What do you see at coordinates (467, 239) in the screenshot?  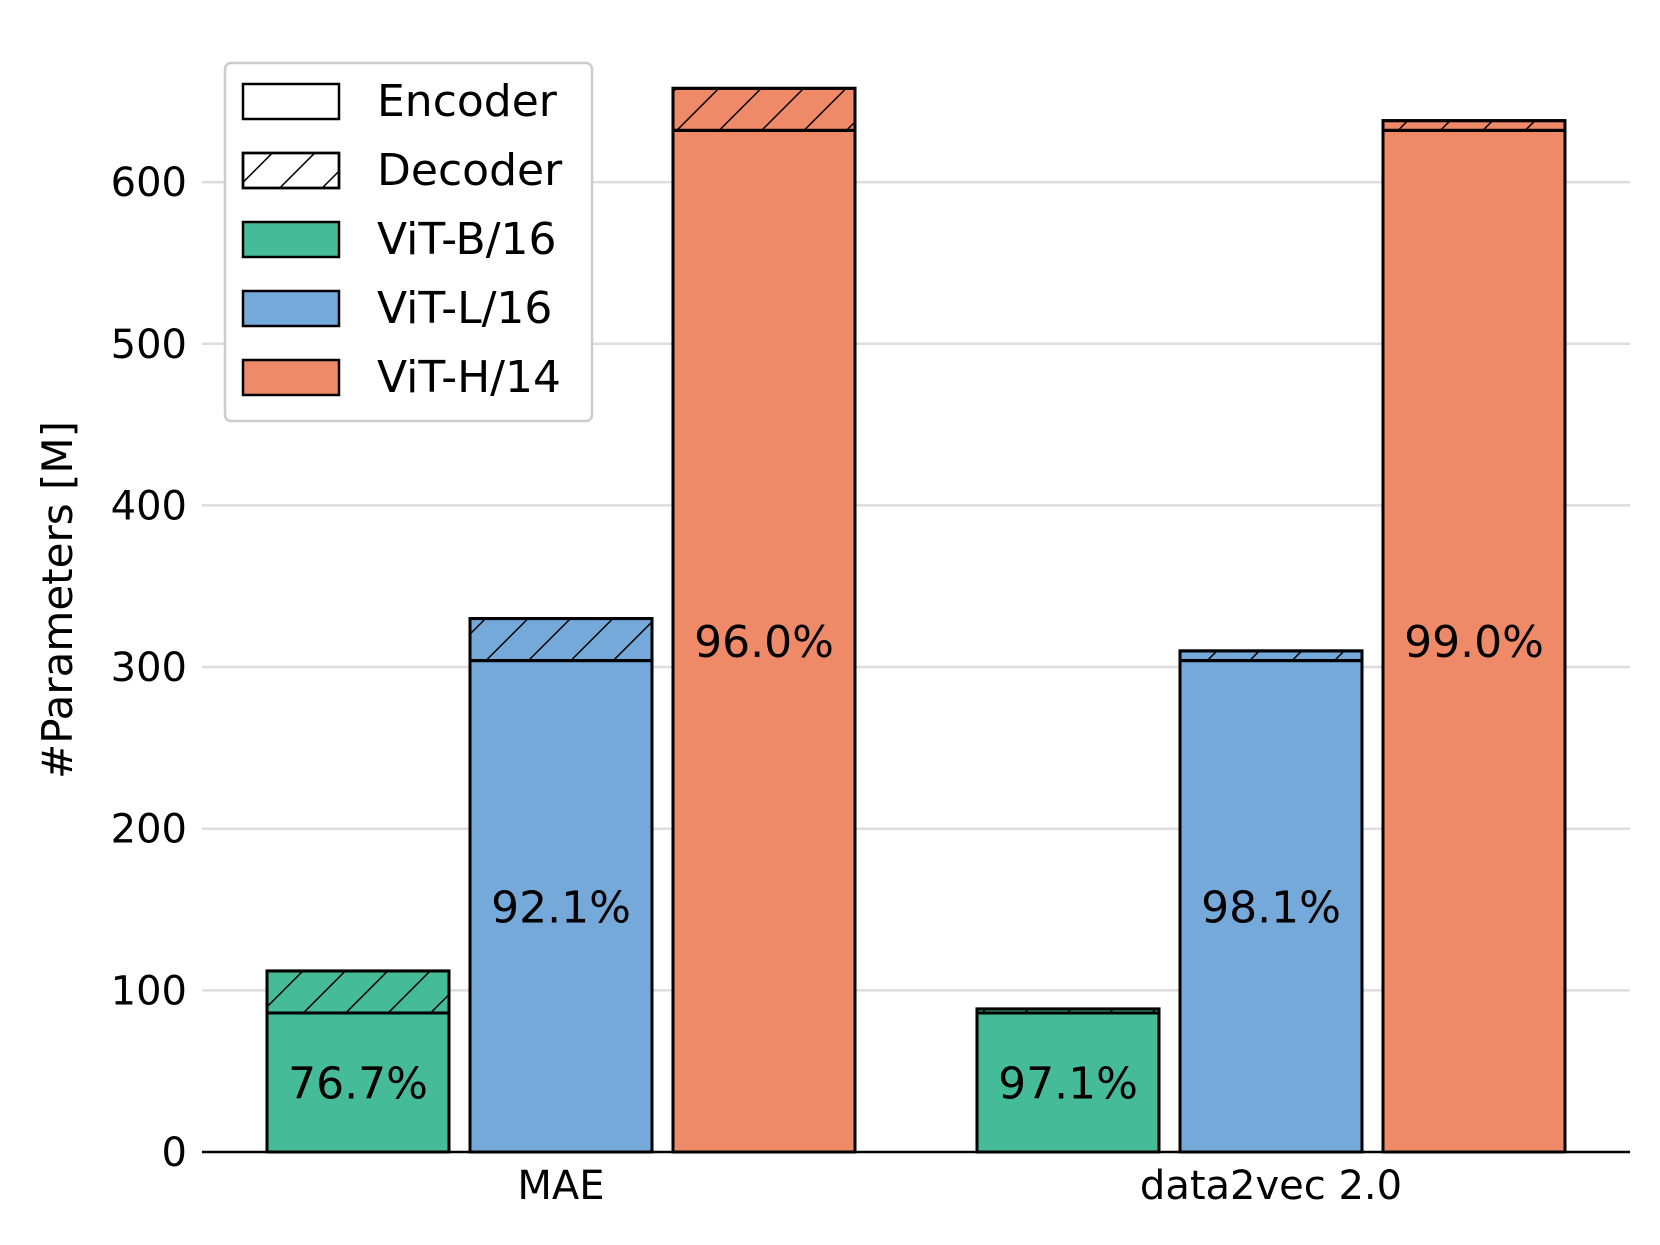 I see `legend-label: ViT-B/16` at bounding box center [467, 239].